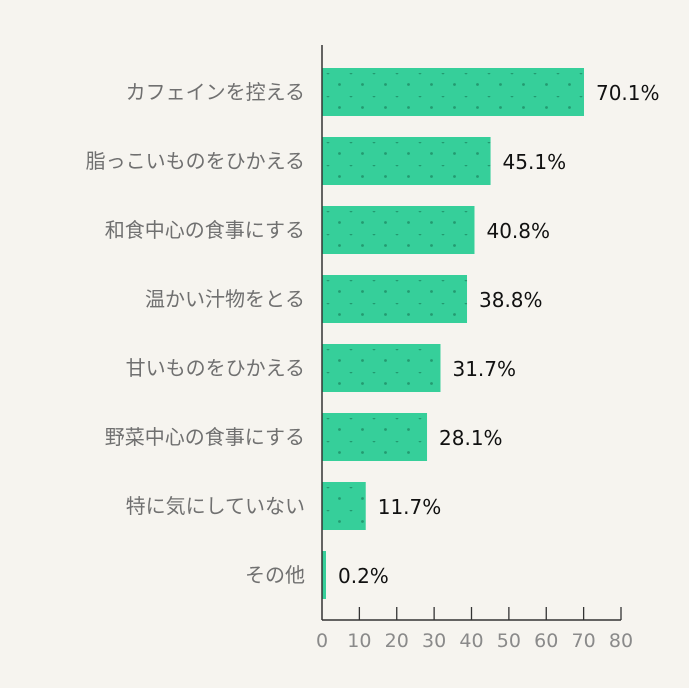 The width and height of the screenshot is (689, 688). I want to click on bar-group: その他 0.2%, so click(317, 575).